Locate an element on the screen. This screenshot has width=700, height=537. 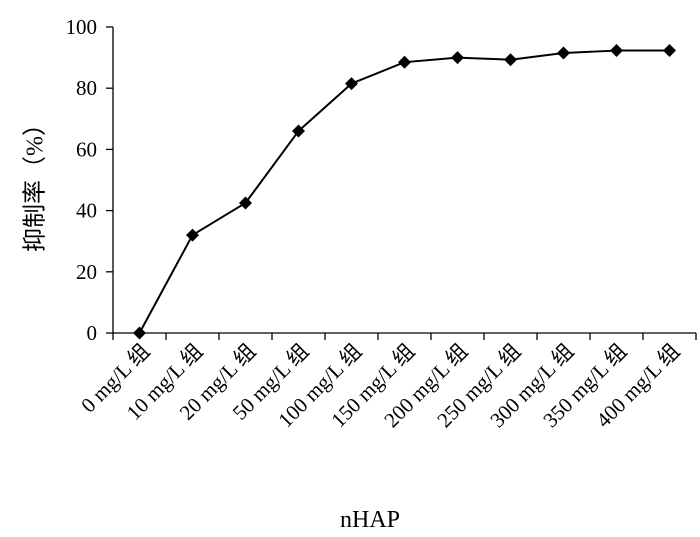
y-tick-label: 80 is located at coordinates (86, 88).